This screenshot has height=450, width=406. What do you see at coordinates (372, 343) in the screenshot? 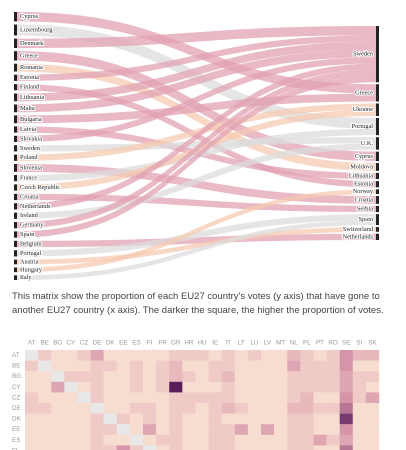
I see `column-label: SK` at bounding box center [372, 343].